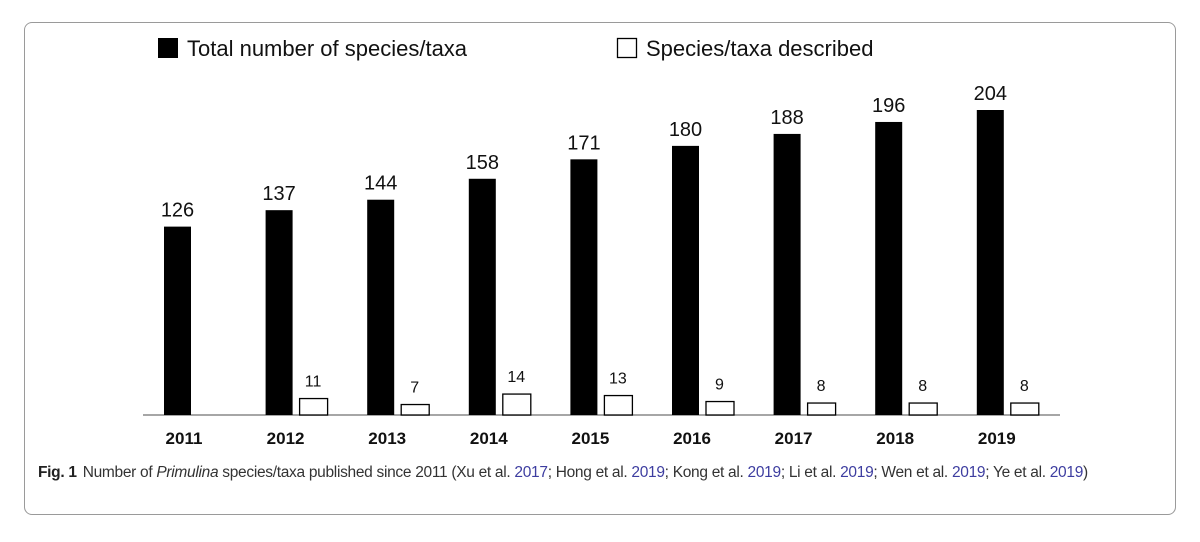 This screenshot has height=542, width=1200. What do you see at coordinates (168, 48) in the screenshot?
I see `legend-swatch-total` at bounding box center [168, 48].